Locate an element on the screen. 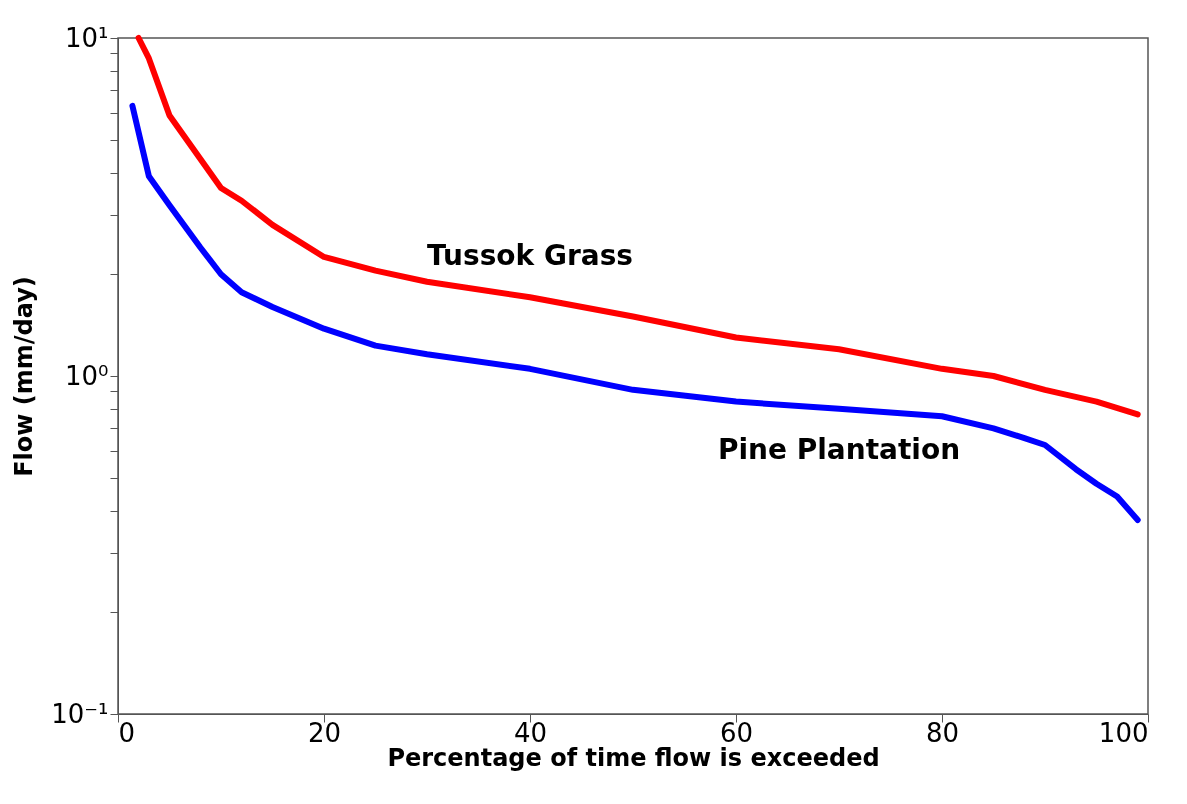 Image resolution: width=1187 pixels, height=804 pixels. y-tick-label: 10⁻¹ is located at coordinates (80, 713).